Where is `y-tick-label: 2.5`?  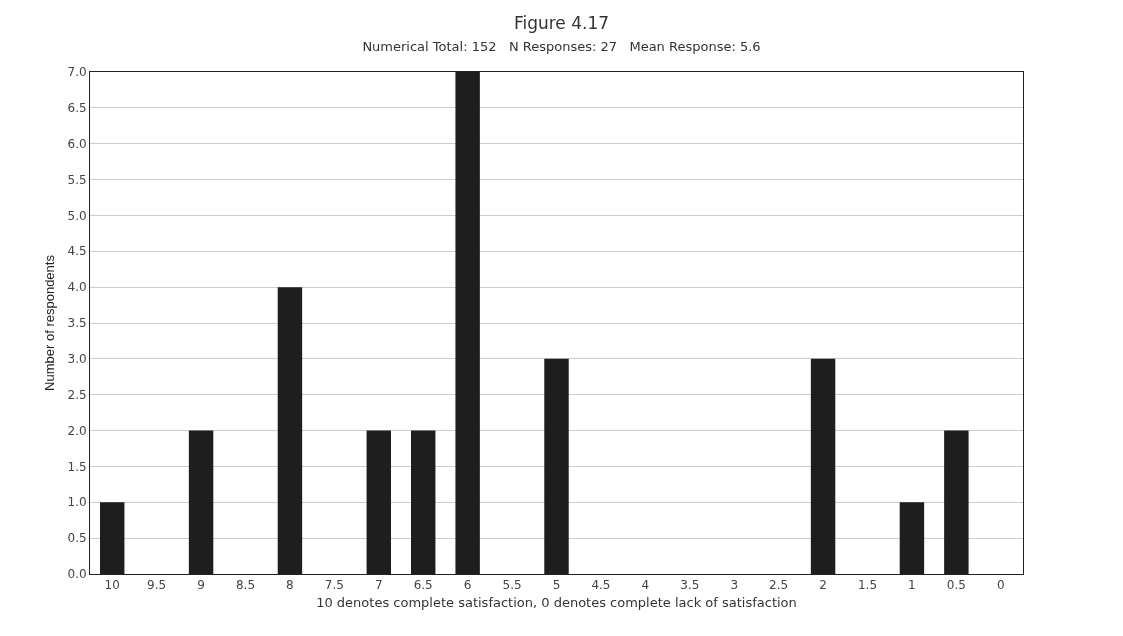
y-tick-label: 2.5 is located at coordinates (77, 394).